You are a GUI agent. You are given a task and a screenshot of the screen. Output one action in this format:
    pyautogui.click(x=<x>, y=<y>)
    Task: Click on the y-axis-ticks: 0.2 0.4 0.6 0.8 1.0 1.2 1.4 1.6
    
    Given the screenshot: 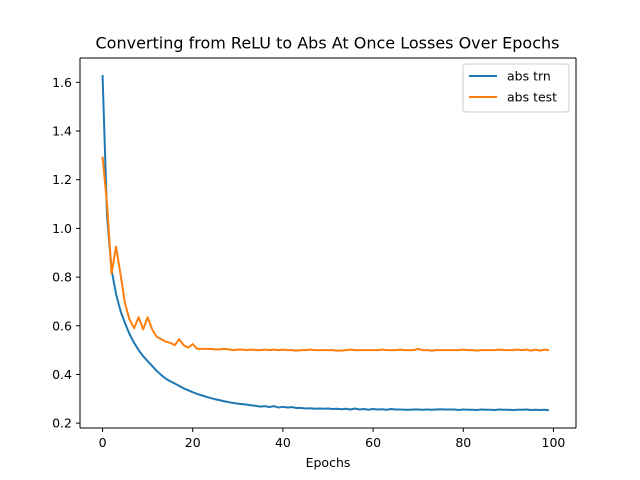 What is the action you would take?
    pyautogui.click(x=66, y=253)
    